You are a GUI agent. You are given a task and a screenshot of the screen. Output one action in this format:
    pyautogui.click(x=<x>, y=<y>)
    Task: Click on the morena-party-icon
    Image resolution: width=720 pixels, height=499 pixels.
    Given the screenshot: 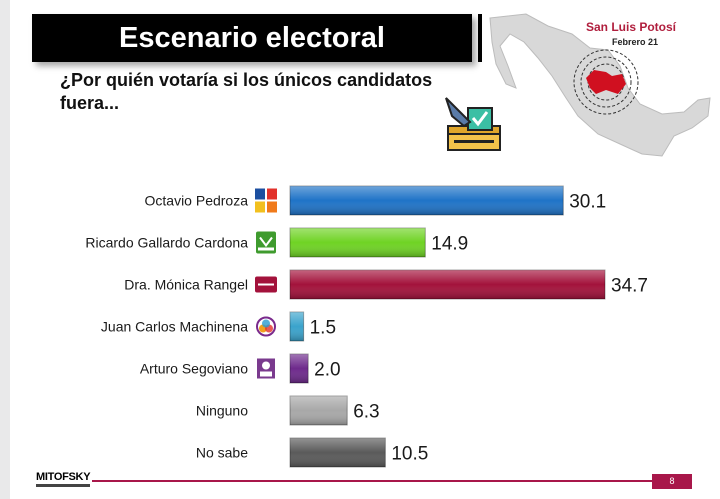 What is the action you would take?
    pyautogui.click(x=266, y=284)
    